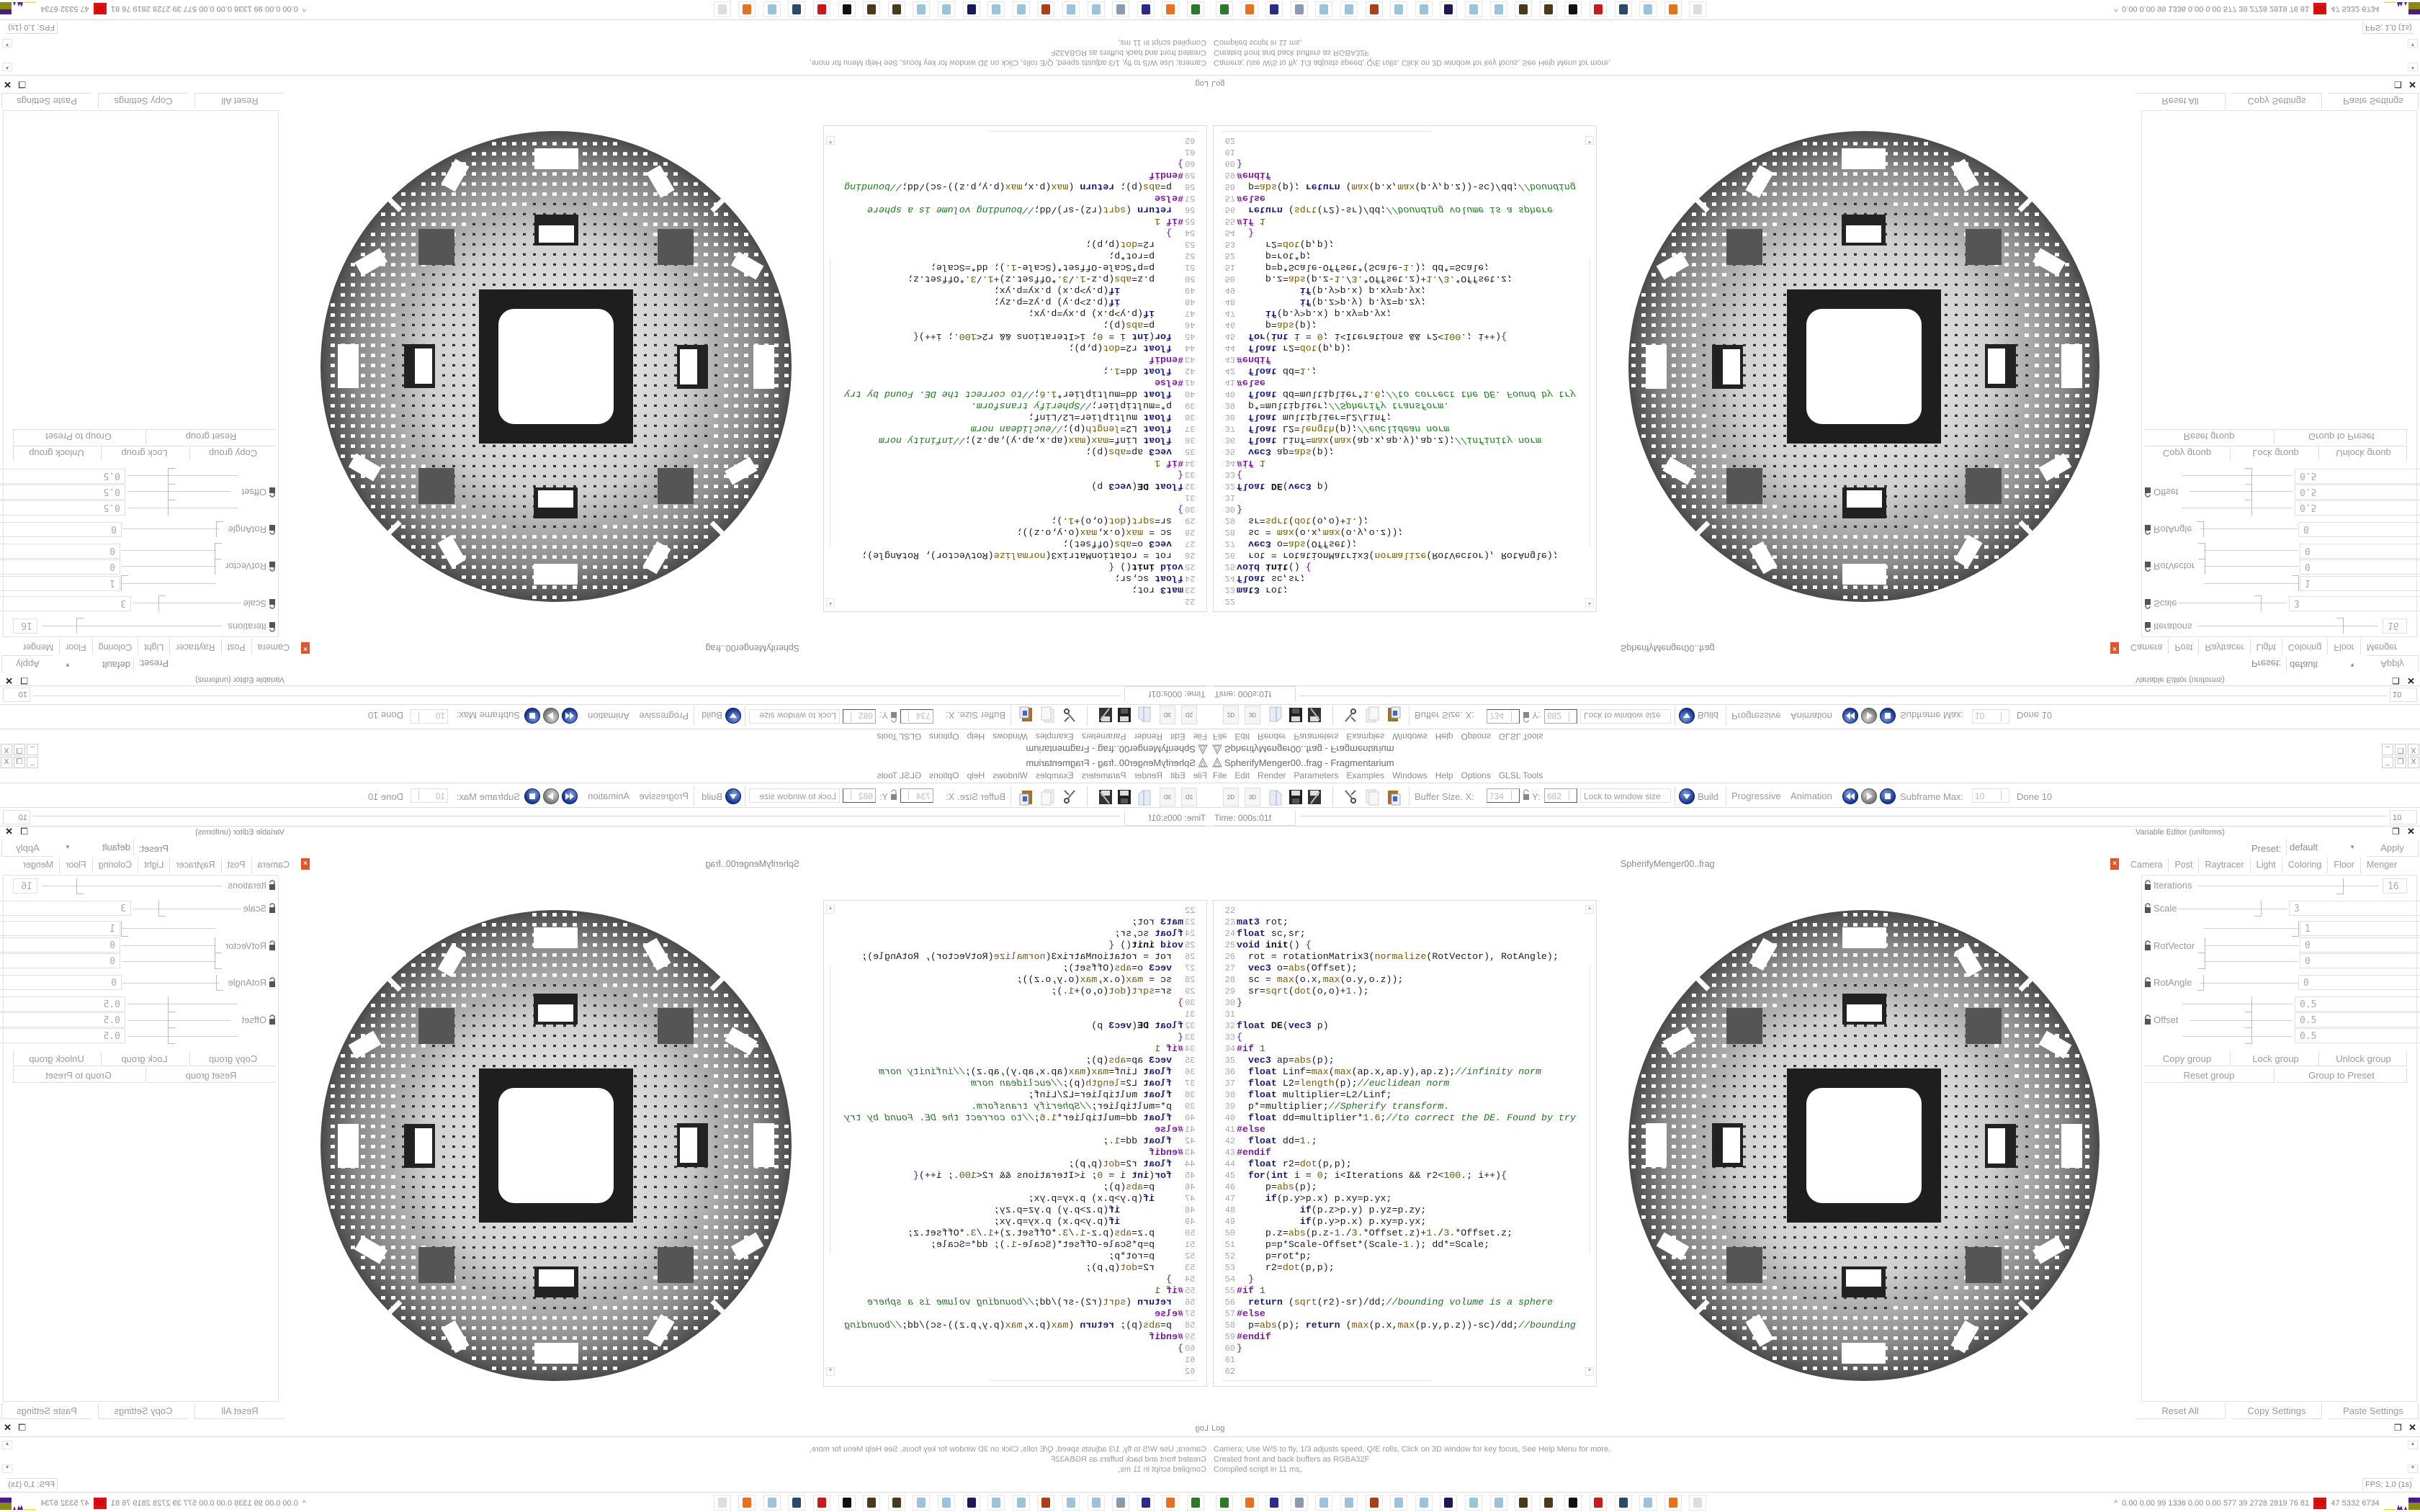 The height and width of the screenshot is (1512, 2420). Describe the element at coordinates (1249, 1503) in the screenshot. I see `firefox-icon` at that location.